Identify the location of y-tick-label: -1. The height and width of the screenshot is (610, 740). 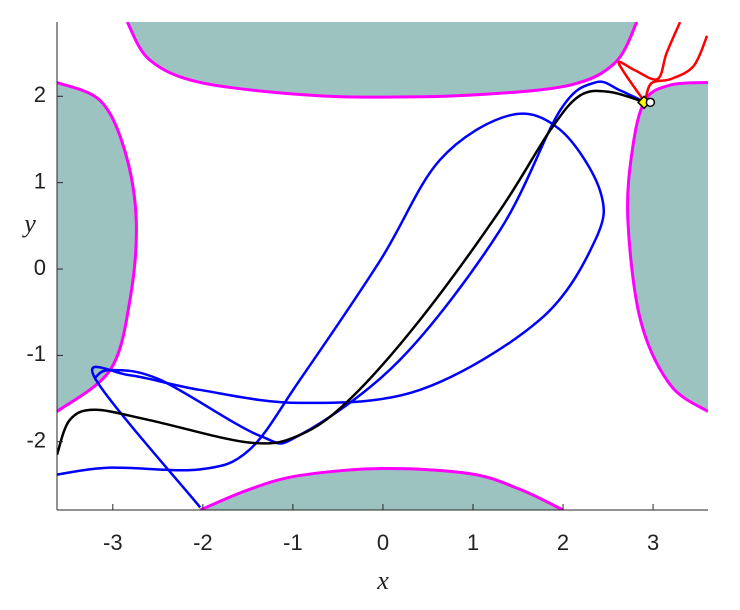
(36, 353).